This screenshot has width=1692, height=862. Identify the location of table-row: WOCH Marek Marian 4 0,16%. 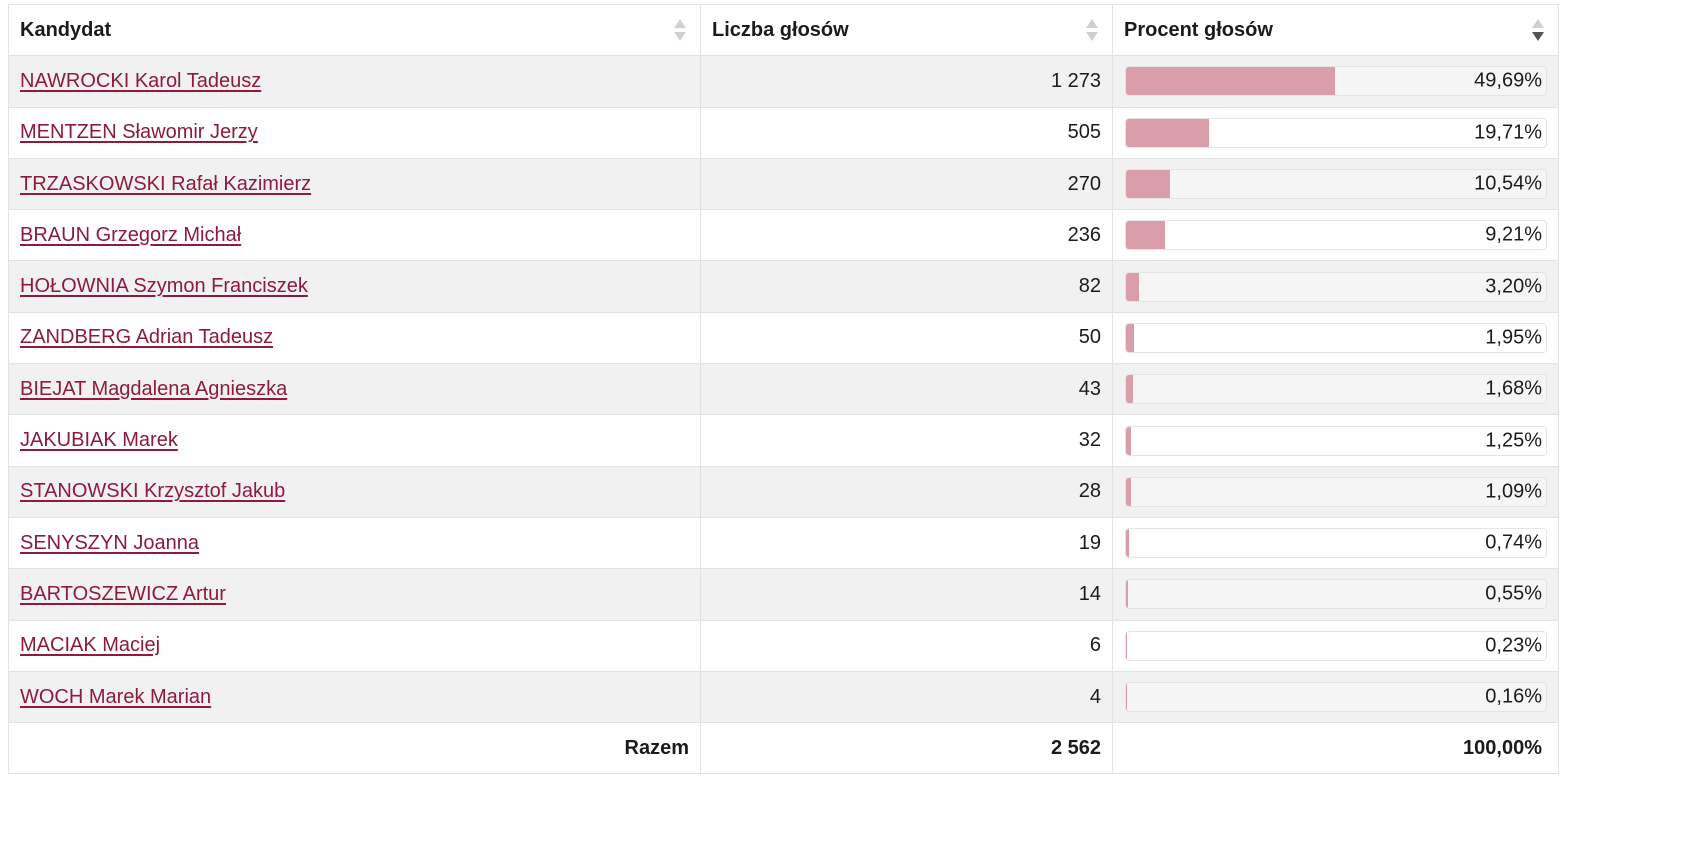
(783, 697).